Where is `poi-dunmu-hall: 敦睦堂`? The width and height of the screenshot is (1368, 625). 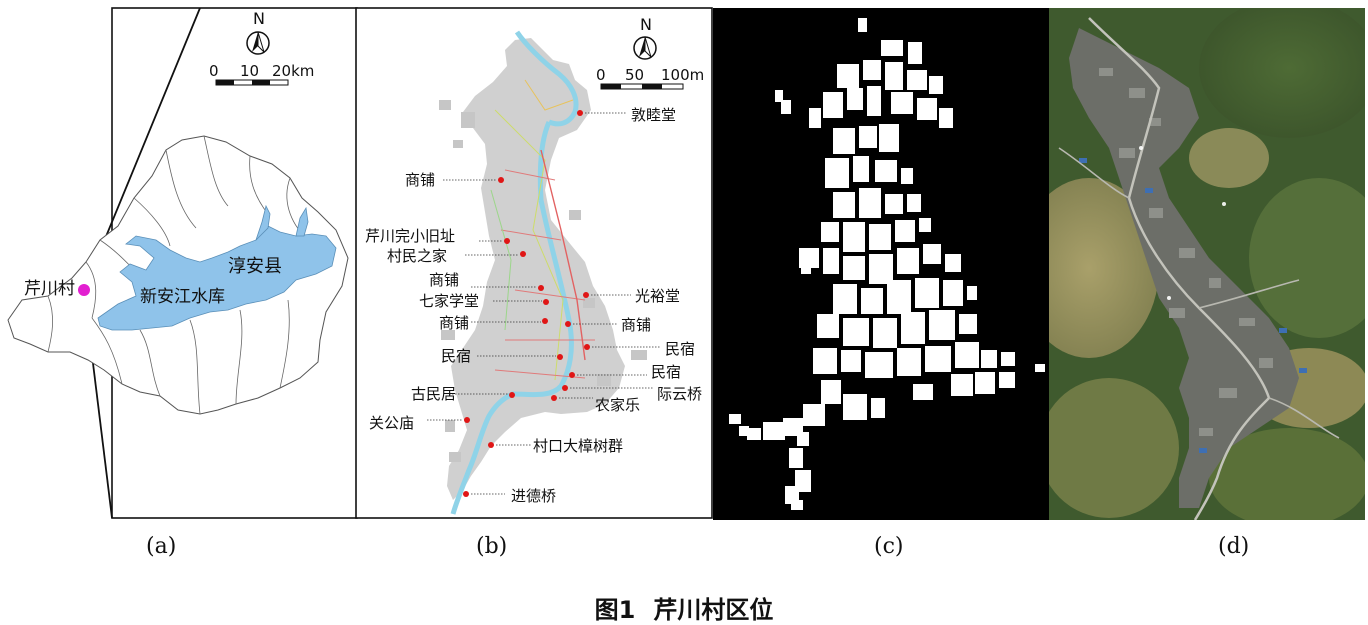
poi-dunmu-hall: 敦睦堂 is located at coordinates (626, 115).